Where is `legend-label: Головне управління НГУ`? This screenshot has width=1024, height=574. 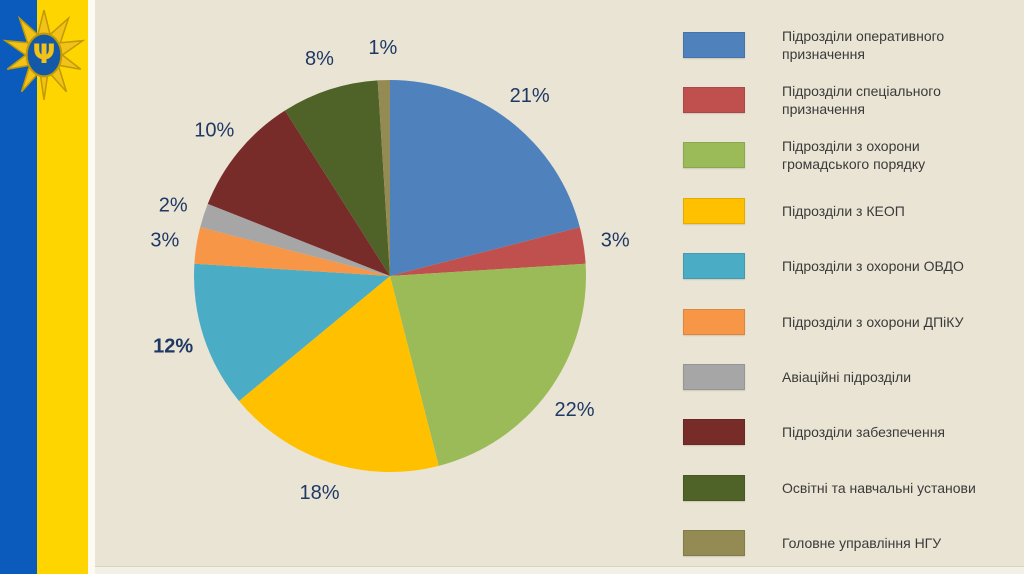 legend-label: Головне управління НГУ is located at coordinates (862, 543).